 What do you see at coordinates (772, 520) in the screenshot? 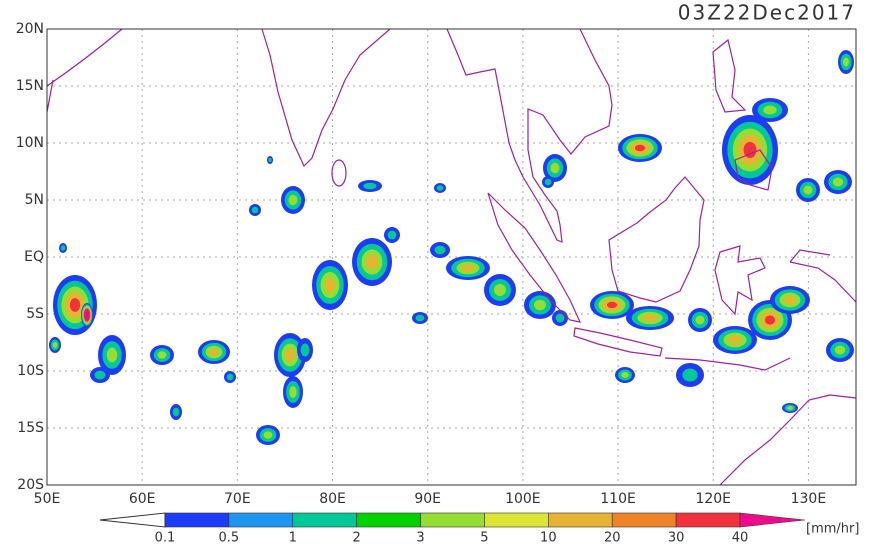
I see `colorbar-over` at bounding box center [772, 520].